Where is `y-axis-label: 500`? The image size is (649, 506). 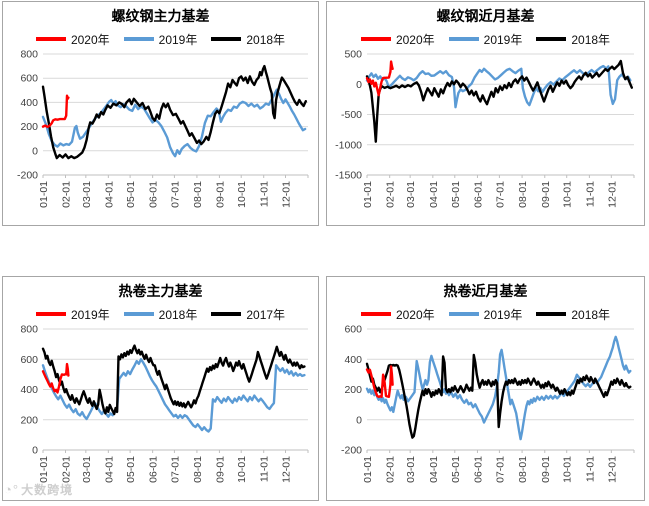
y-axis-label: 500 is located at coordinates (353, 55).